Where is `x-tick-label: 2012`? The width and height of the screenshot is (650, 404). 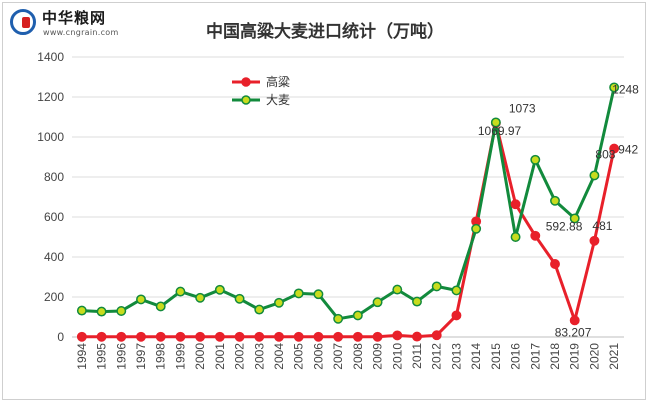 x-tick-label: 2012 is located at coordinates (437, 356).